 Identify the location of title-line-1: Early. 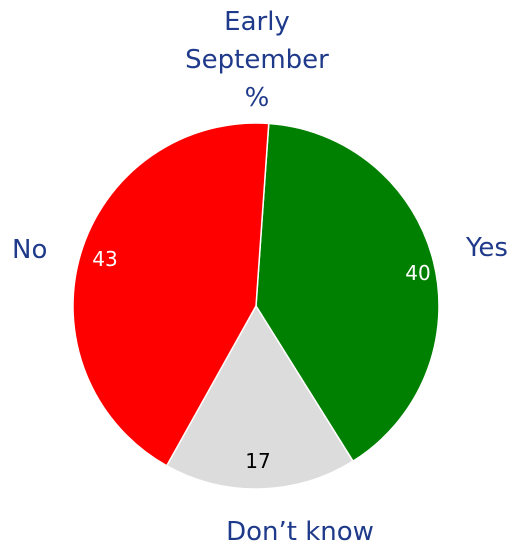
(257, 22).